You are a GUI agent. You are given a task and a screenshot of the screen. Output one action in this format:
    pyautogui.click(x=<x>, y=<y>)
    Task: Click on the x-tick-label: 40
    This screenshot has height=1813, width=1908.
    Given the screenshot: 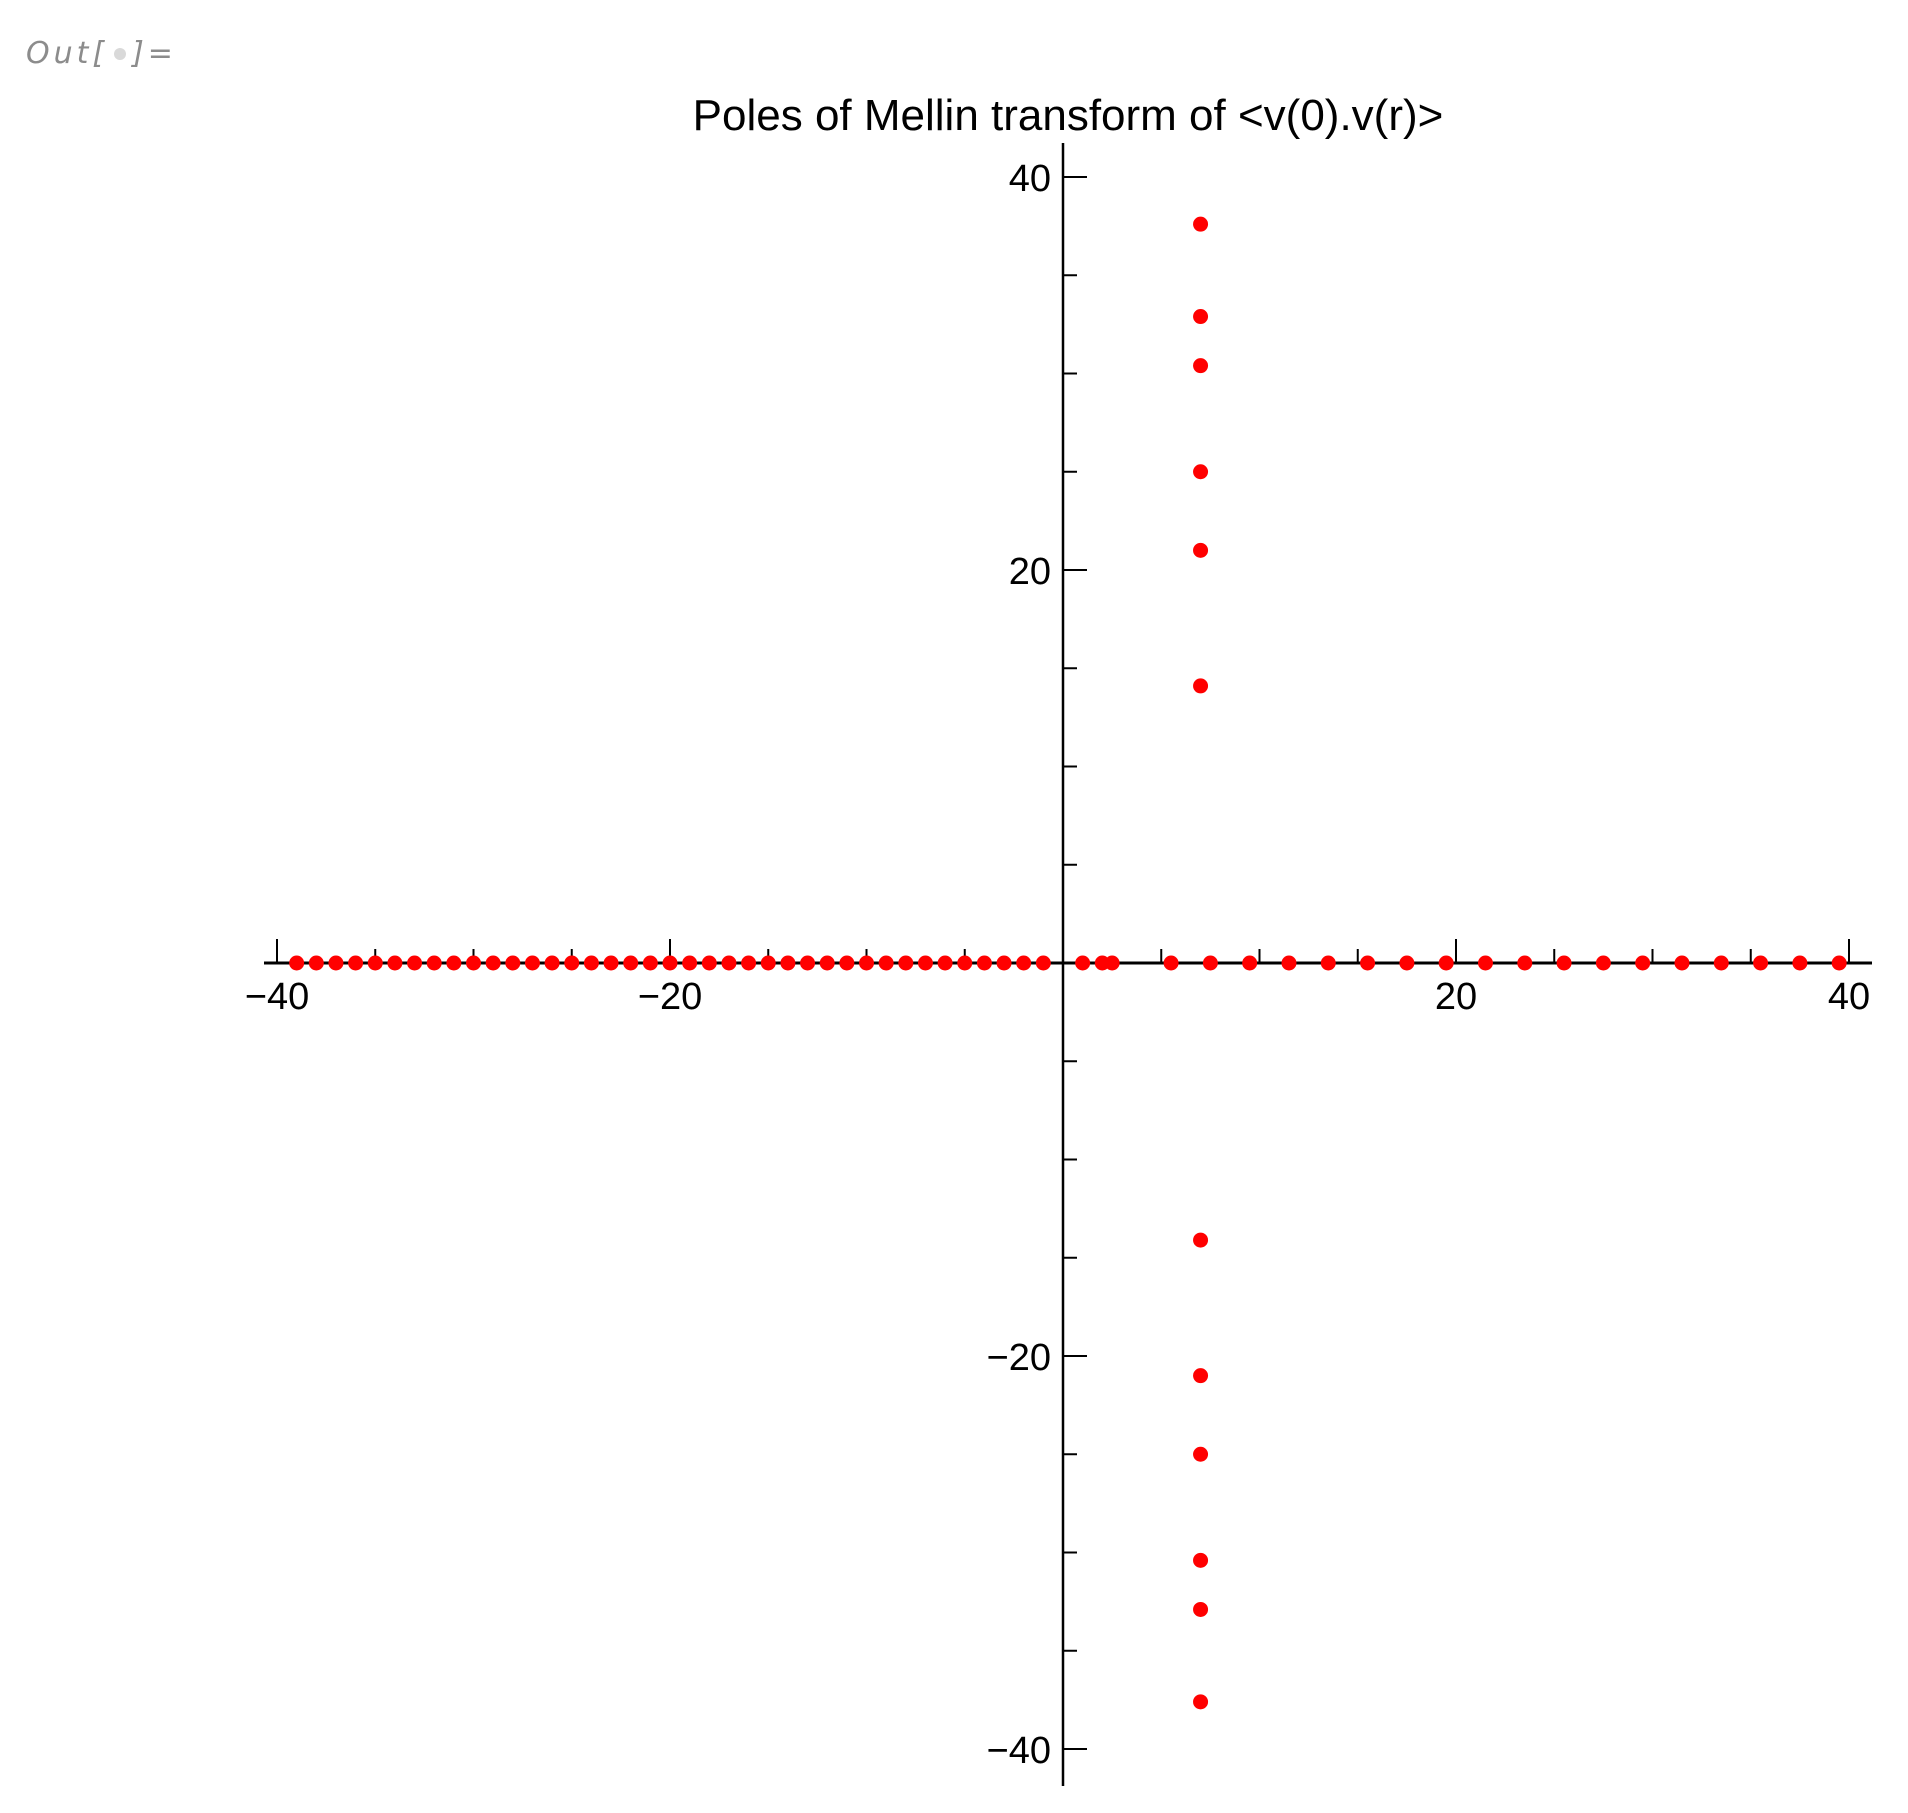 What is the action you would take?
    pyautogui.click(x=1849, y=997)
    